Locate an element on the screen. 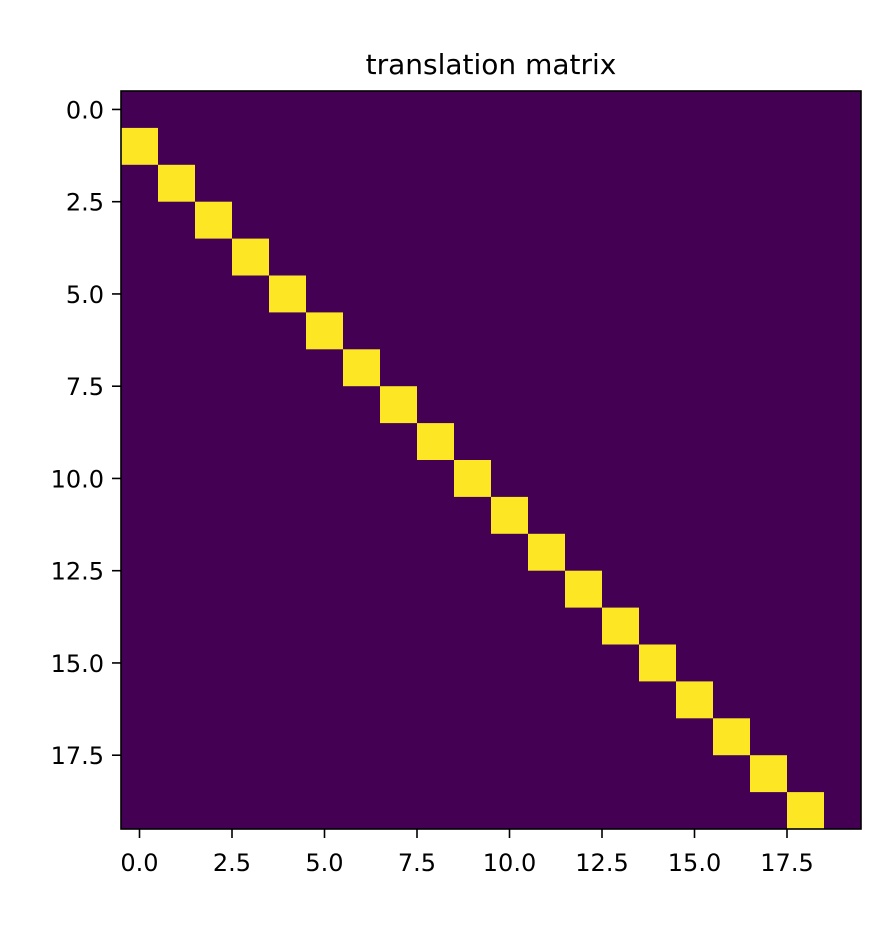 The image size is (889, 930). y-tick-label: 0.0 is located at coordinates (85, 110).